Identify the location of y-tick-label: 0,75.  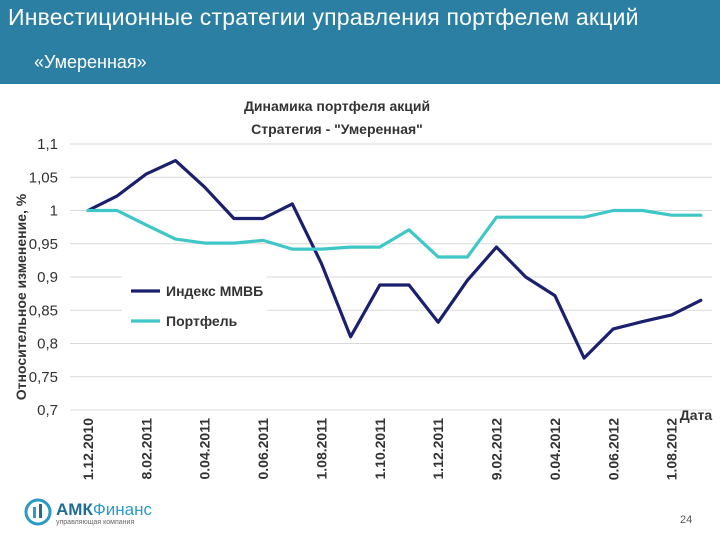
(43, 377).